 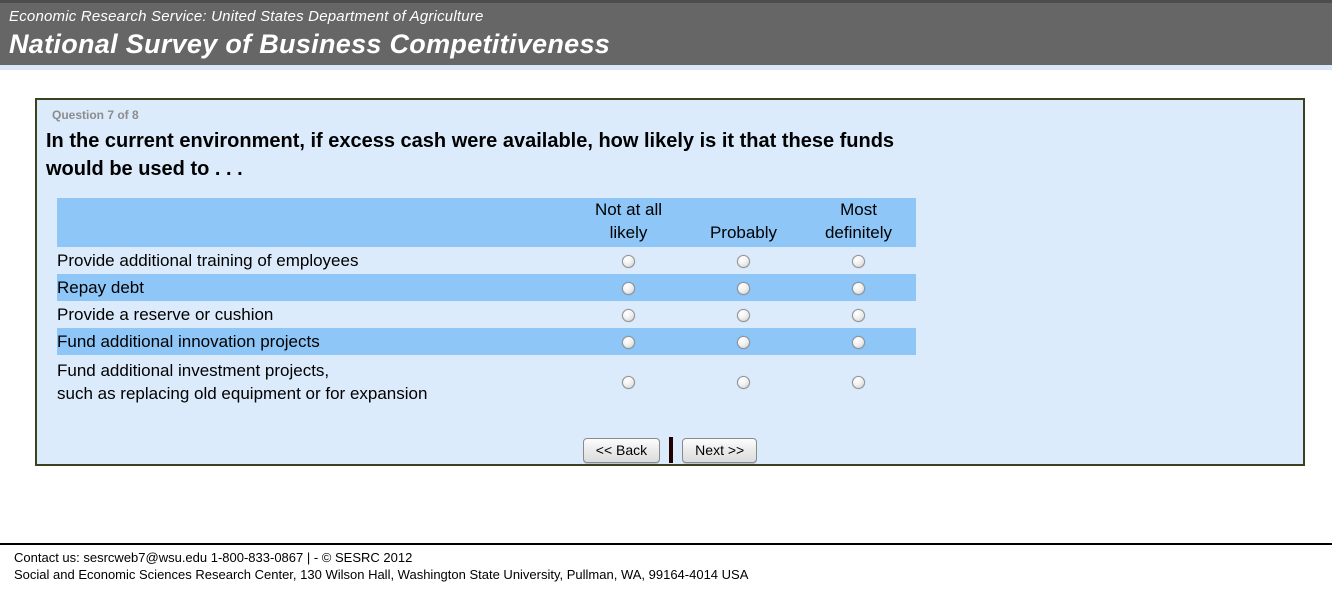 What do you see at coordinates (314, 222) in the screenshot?
I see `matrix-header-spacer` at bounding box center [314, 222].